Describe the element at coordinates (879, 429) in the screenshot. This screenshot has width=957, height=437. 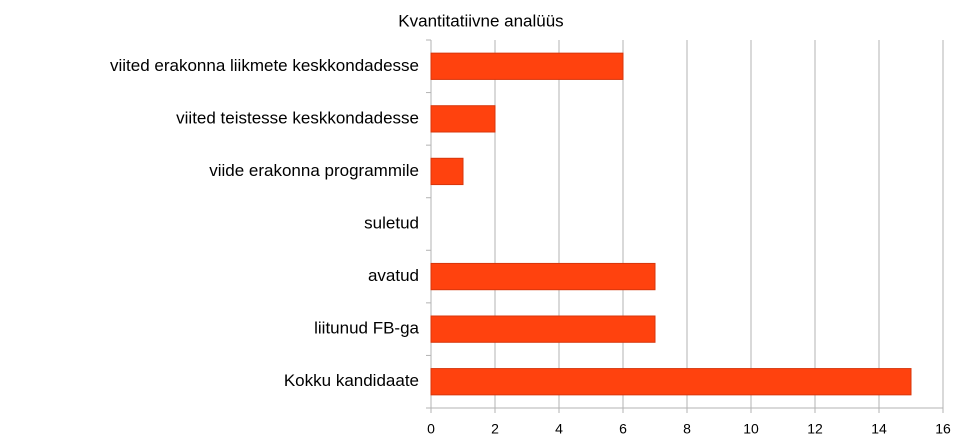
I see `x-tick-label: 14` at that location.